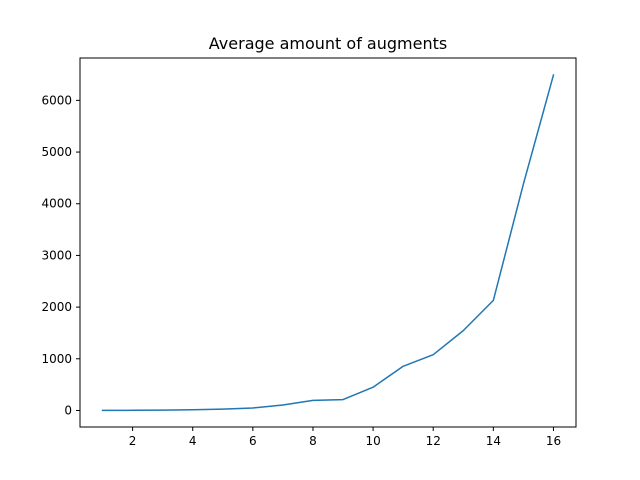 The width and height of the screenshot is (640, 480). I want to click on x-tick-label: 12, so click(433, 441).